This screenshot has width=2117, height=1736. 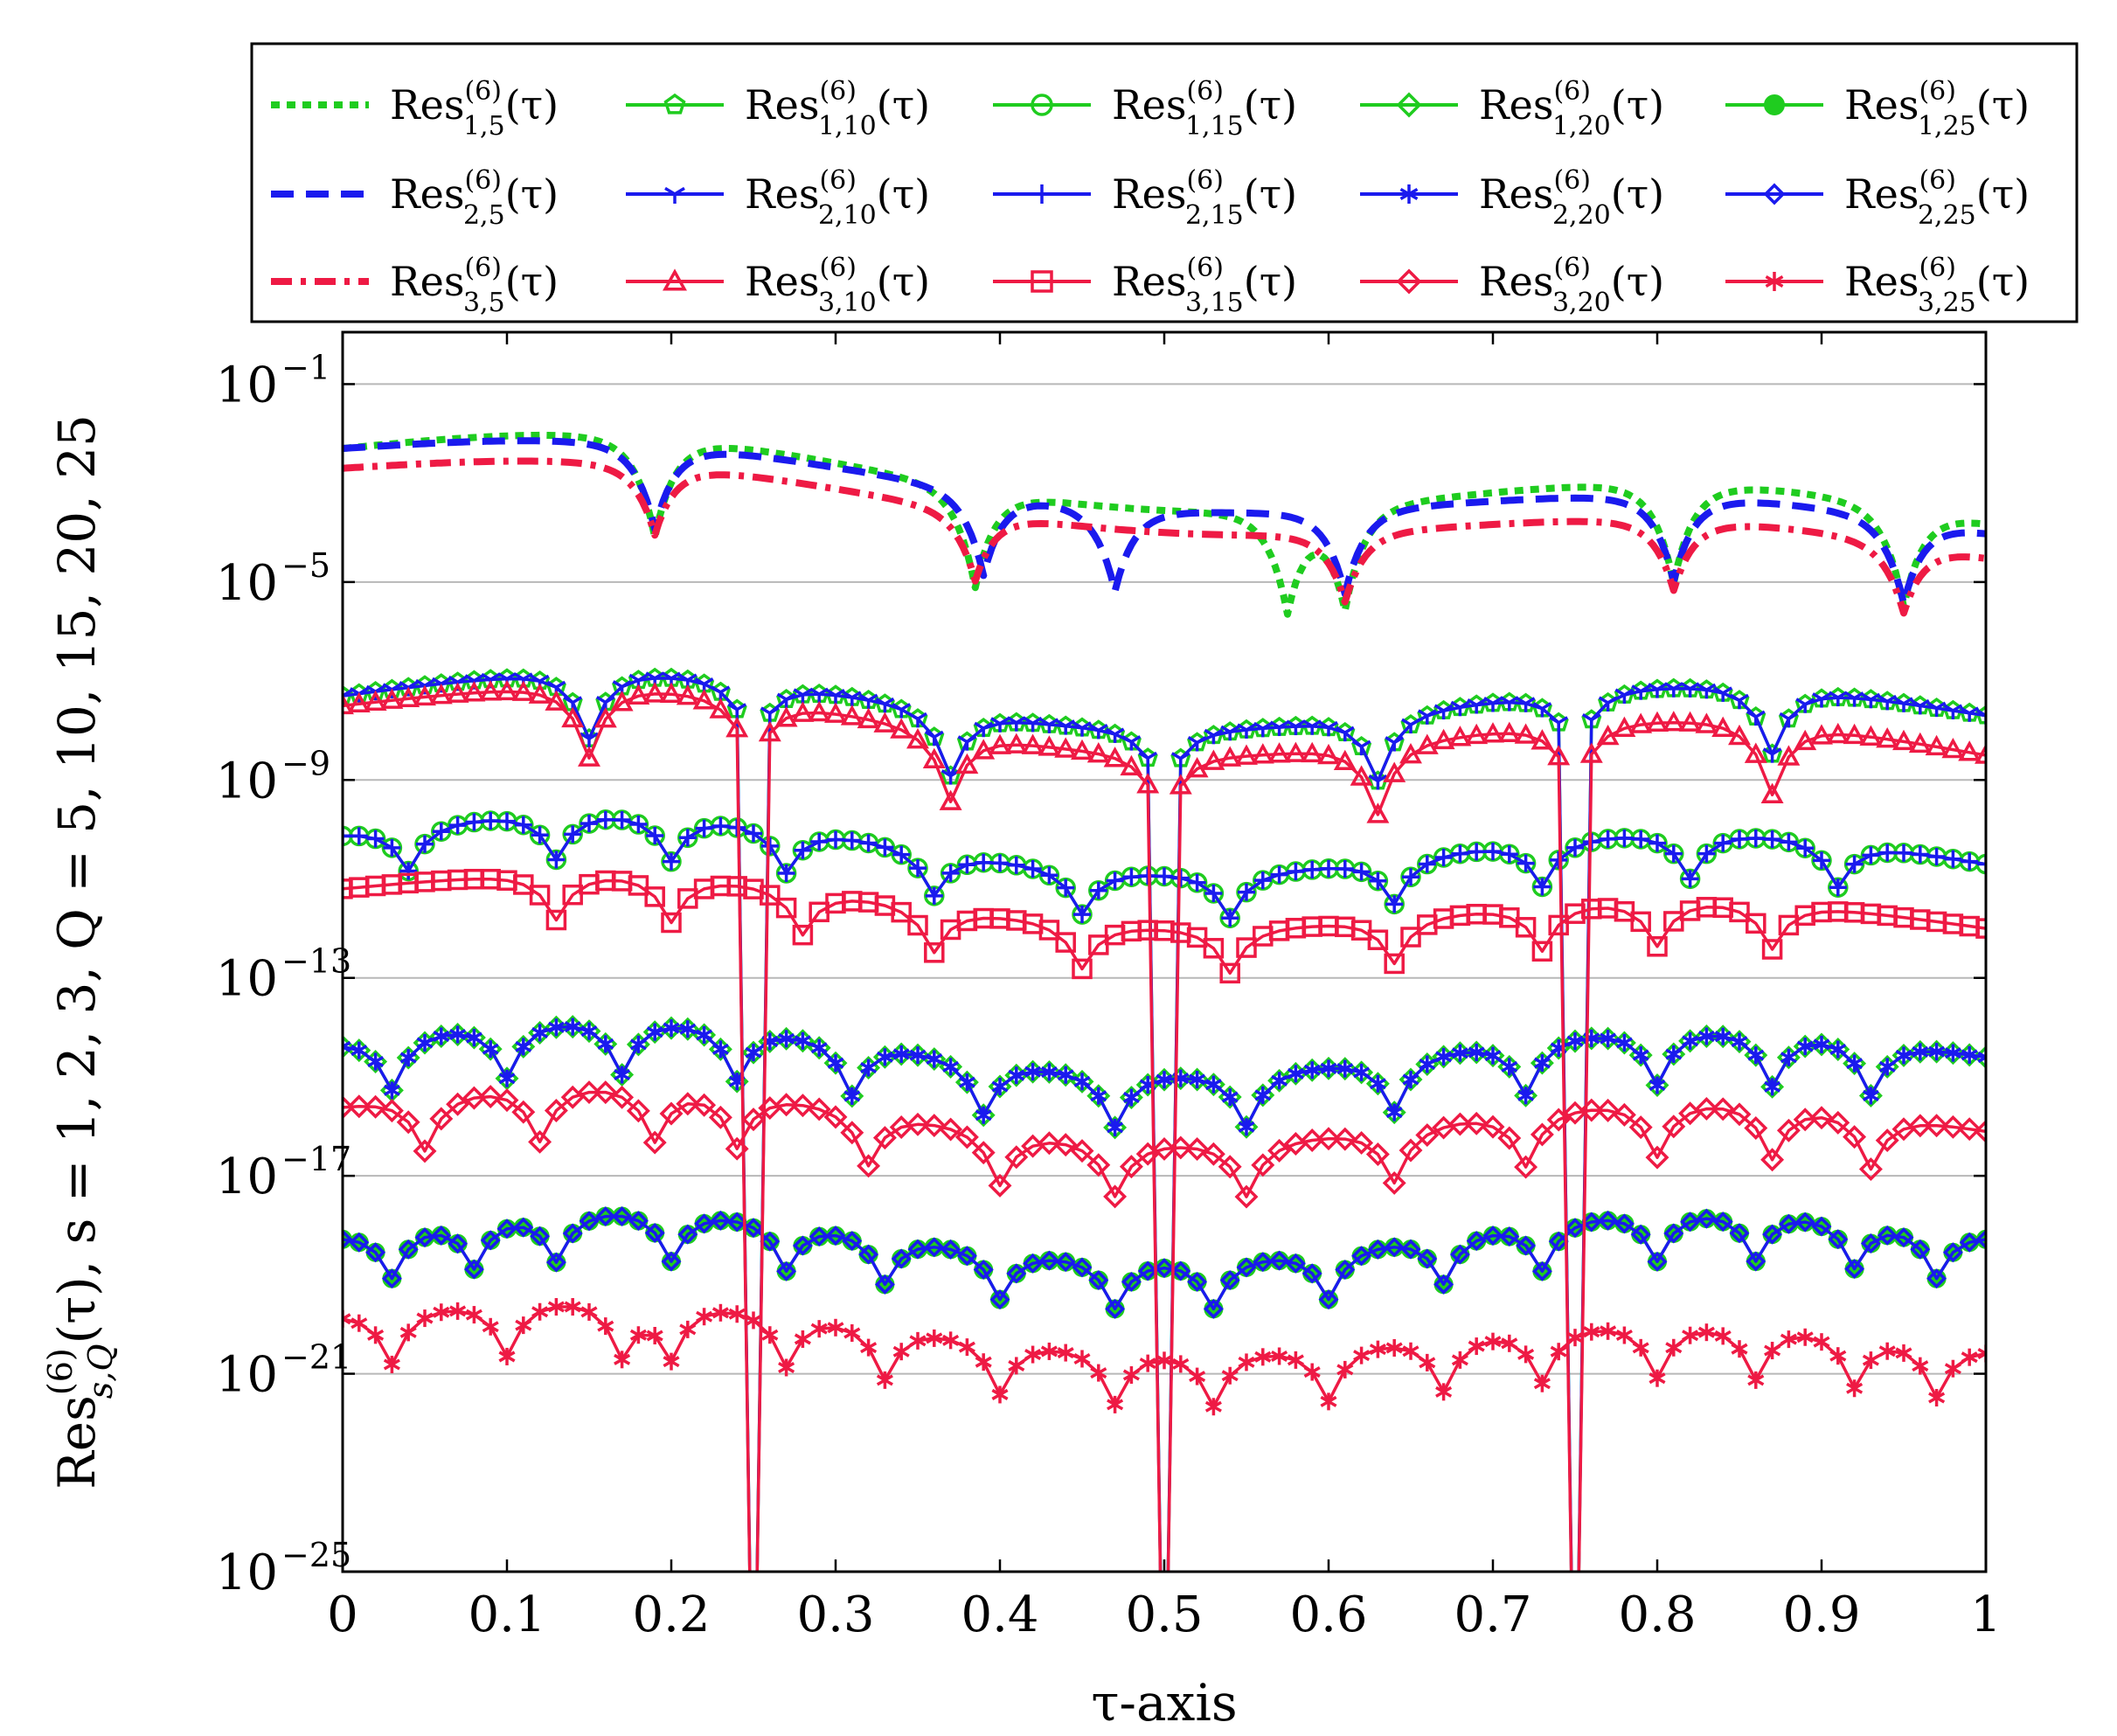 What do you see at coordinates (1821, 1615) in the screenshot?
I see `x-tick-label: 0.9` at bounding box center [1821, 1615].